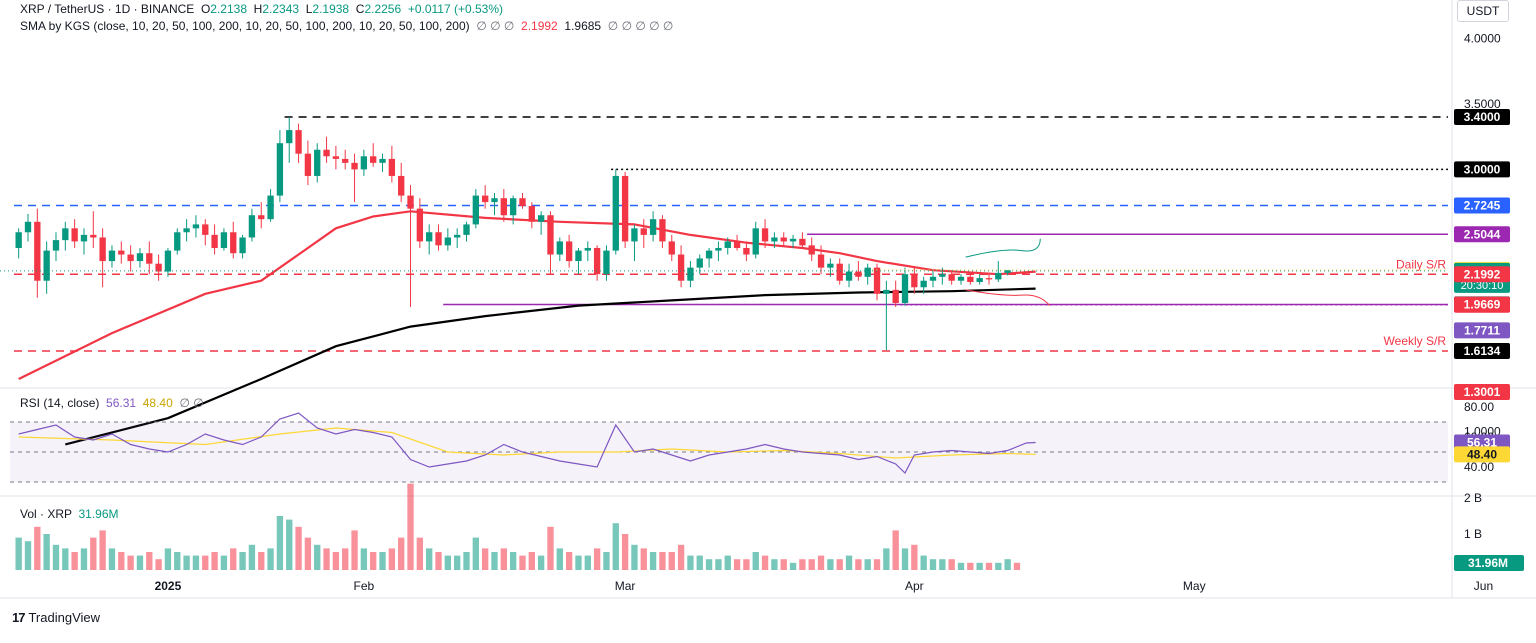  What do you see at coordinates (56, 617) in the screenshot?
I see `tradingview-branding: 17 TradingView` at bounding box center [56, 617].